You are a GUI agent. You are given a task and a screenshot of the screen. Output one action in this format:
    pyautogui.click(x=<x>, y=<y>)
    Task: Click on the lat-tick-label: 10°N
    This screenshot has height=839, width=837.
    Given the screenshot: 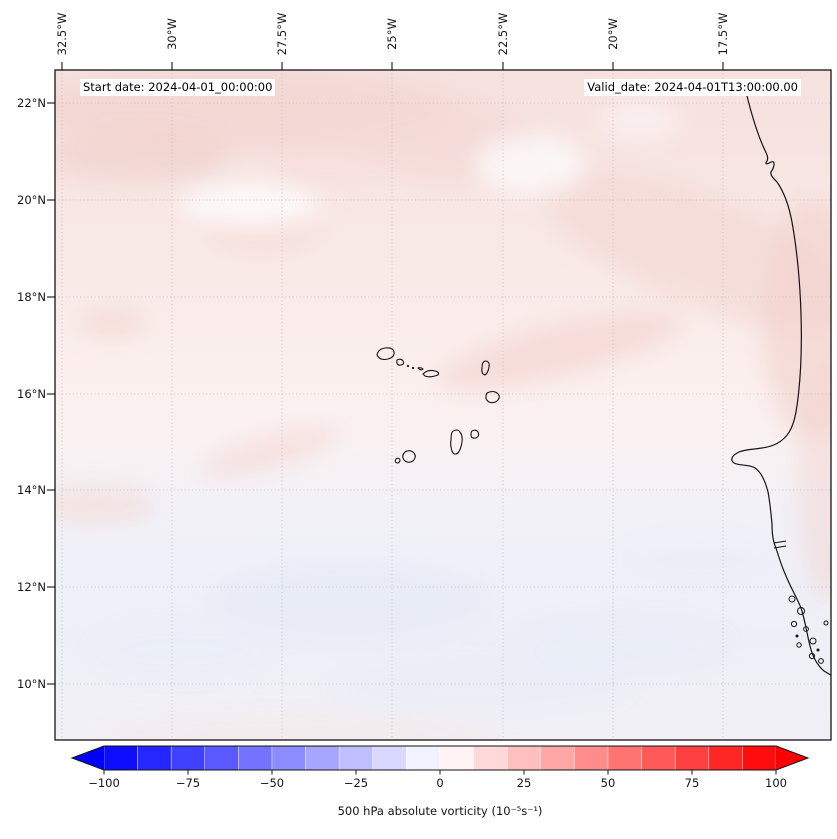 What is the action you would take?
    pyautogui.click(x=31, y=684)
    